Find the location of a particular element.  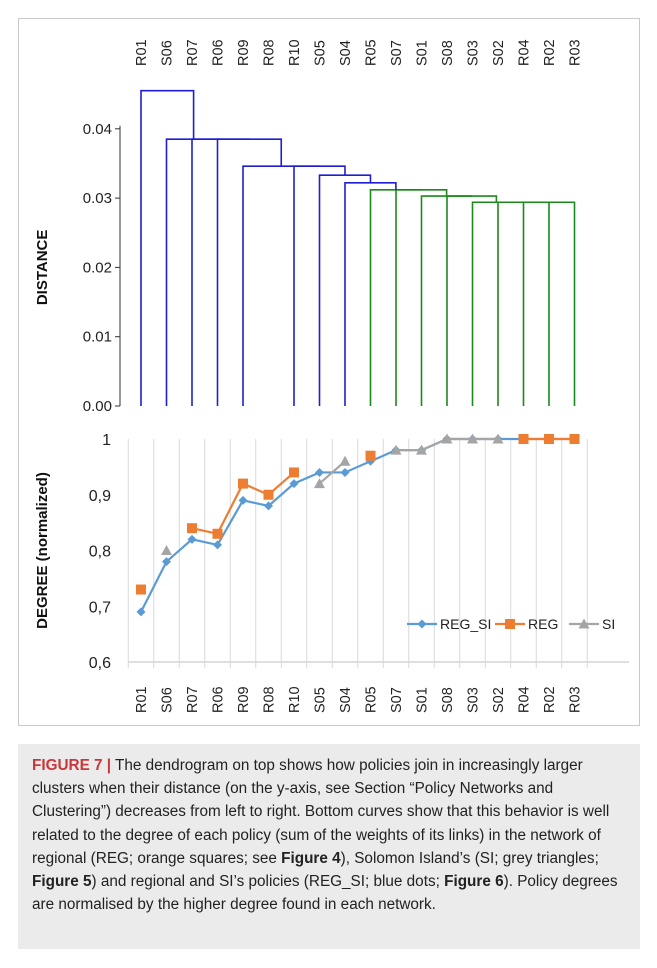

degree-x-tick-label: R08 is located at coordinates (270, 699).